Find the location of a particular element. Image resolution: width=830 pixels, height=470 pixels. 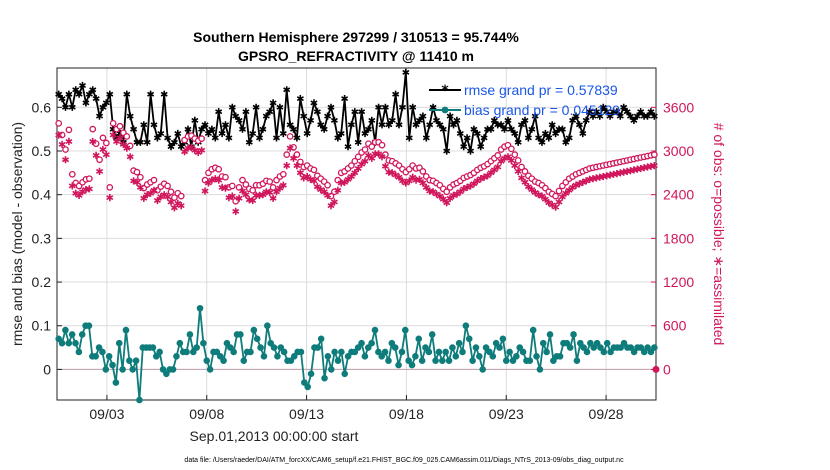

y-tick-label: 0.1 is located at coordinates (42, 326).